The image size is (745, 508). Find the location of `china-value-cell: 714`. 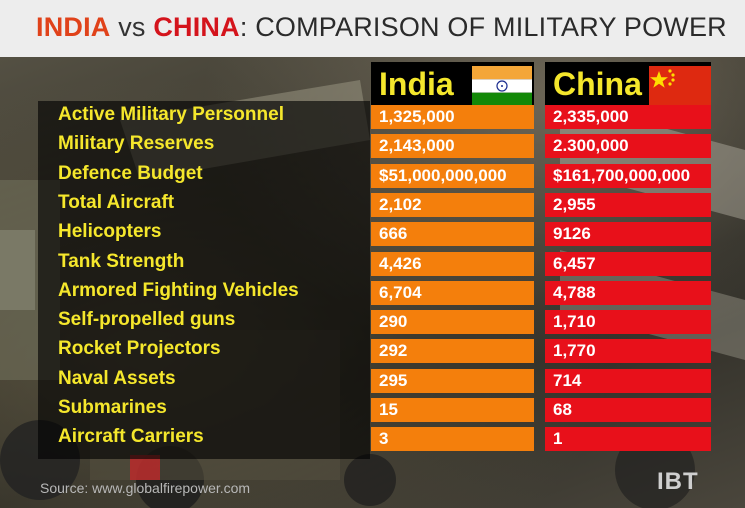

china-value-cell: 714 is located at coordinates (628, 380).